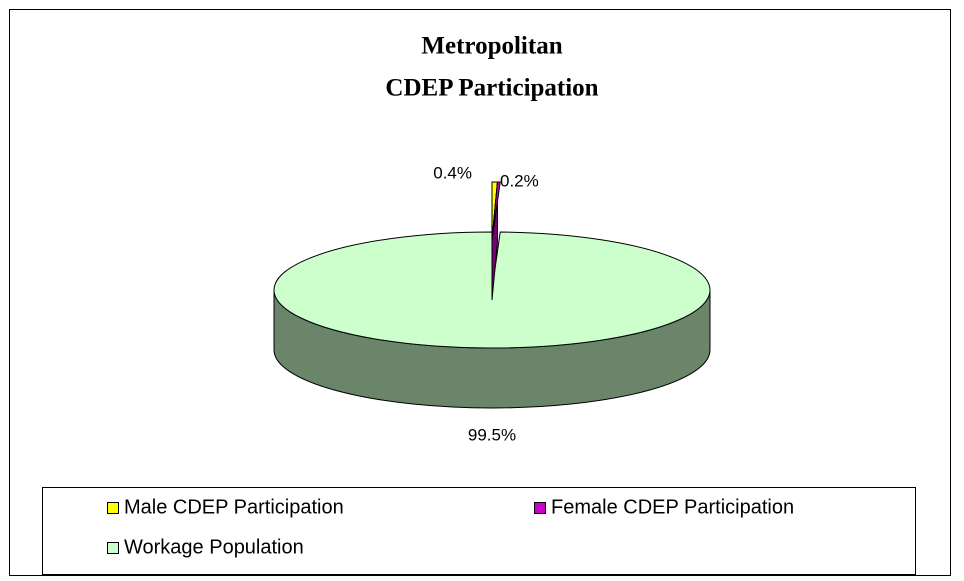  What do you see at coordinates (491, 88) in the screenshot?
I see `chart-title: CDEP Participation` at bounding box center [491, 88].